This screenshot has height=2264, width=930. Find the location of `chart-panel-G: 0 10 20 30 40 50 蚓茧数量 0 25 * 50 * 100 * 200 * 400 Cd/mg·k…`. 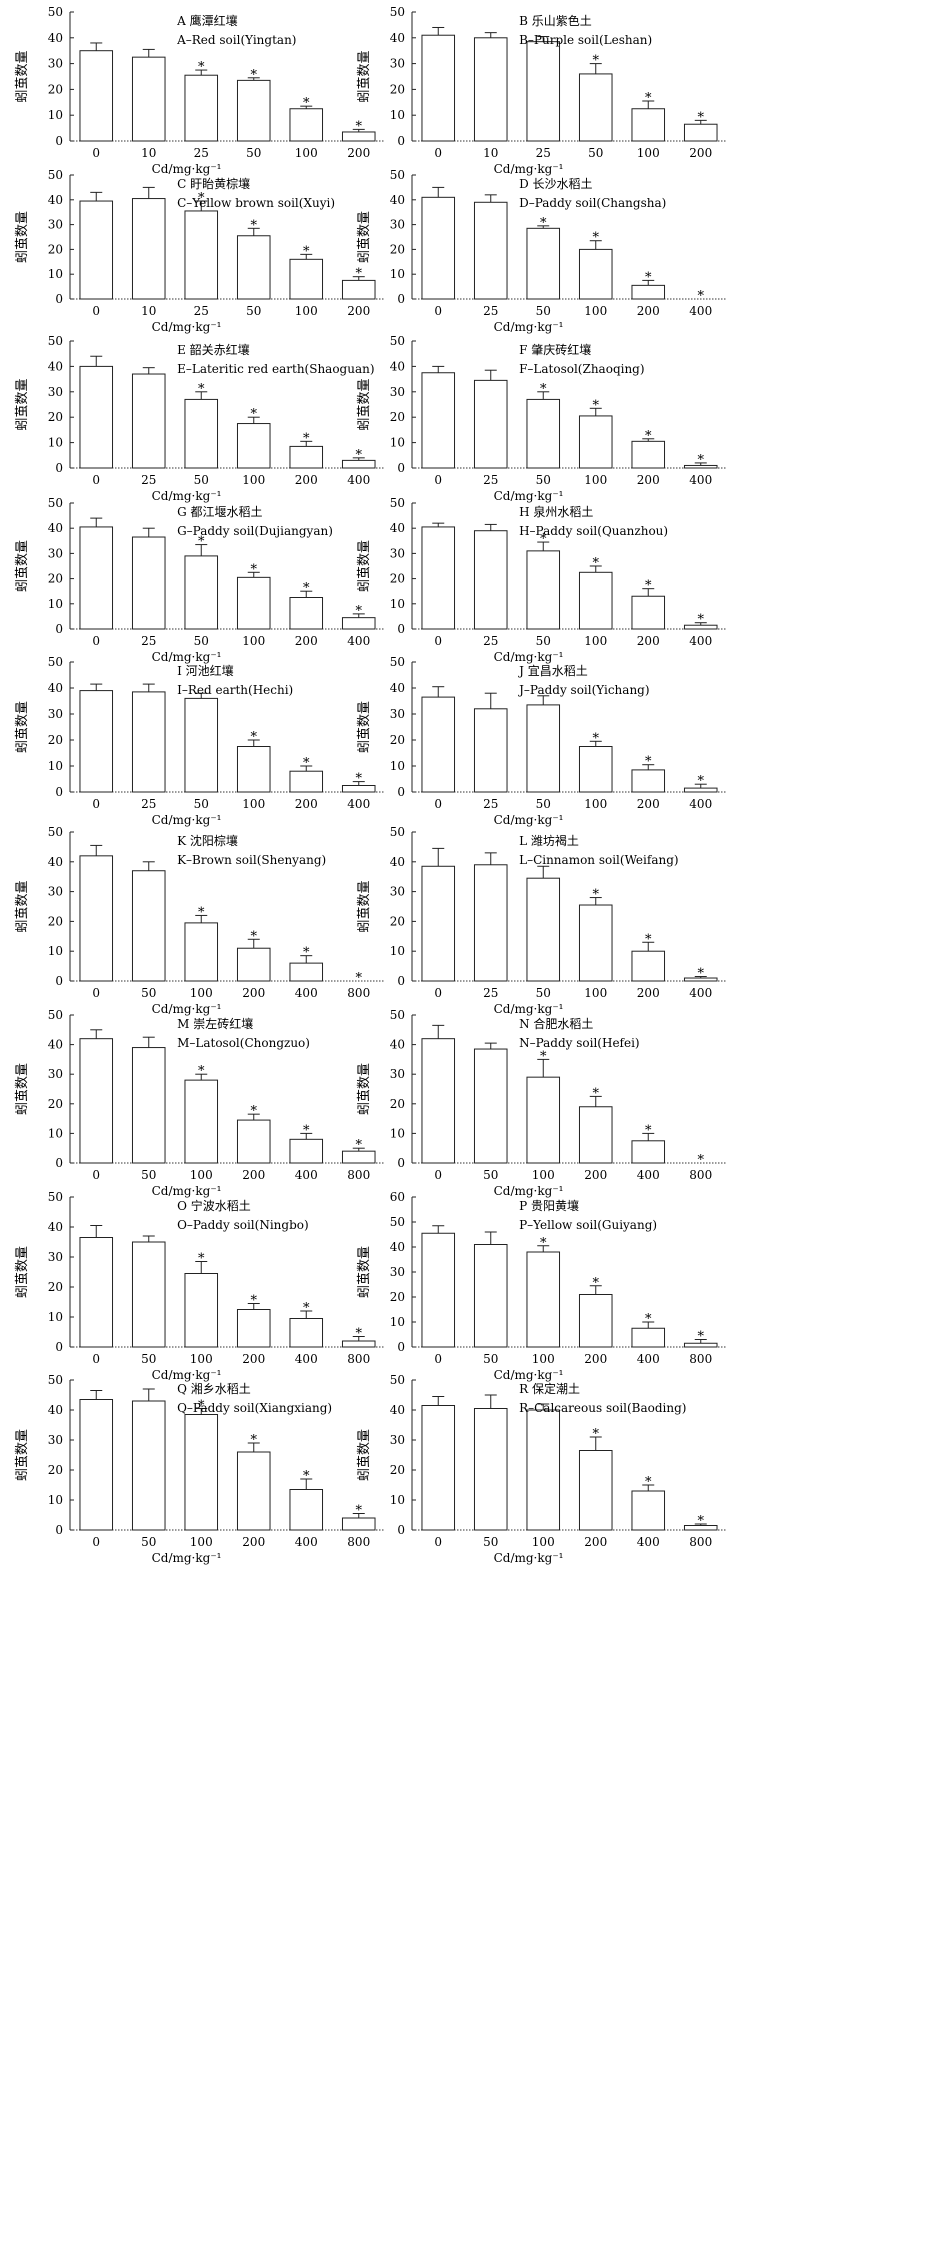

chart-panel-G: 0 10 20 30 40 50 蚓茧数量 0 25 * 50 * 100 * 200 * 400 Cd/mg·k… is located at coordinates (199, 580).